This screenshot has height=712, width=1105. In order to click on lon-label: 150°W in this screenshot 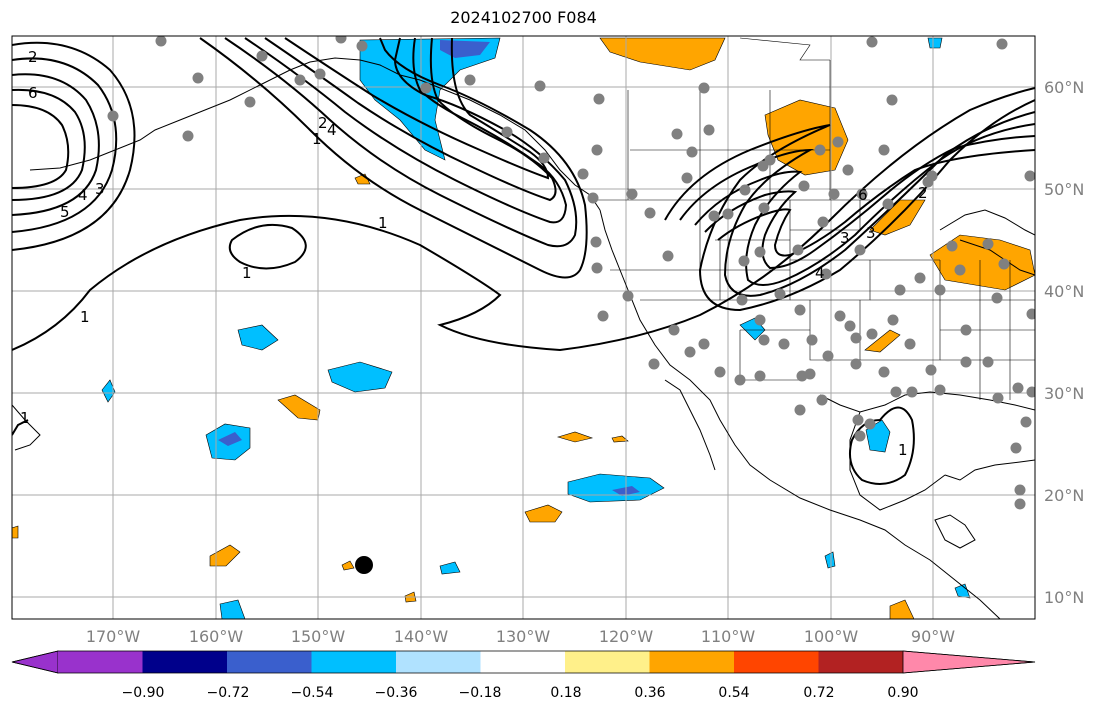, I will do `click(318, 636)`.